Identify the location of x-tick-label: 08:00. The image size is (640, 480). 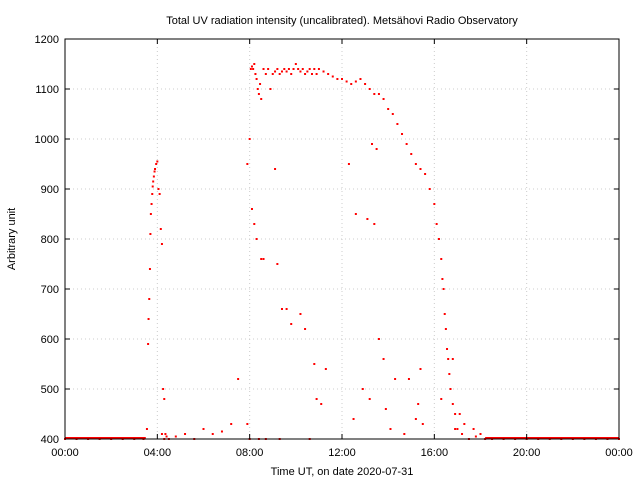
(250, 453).